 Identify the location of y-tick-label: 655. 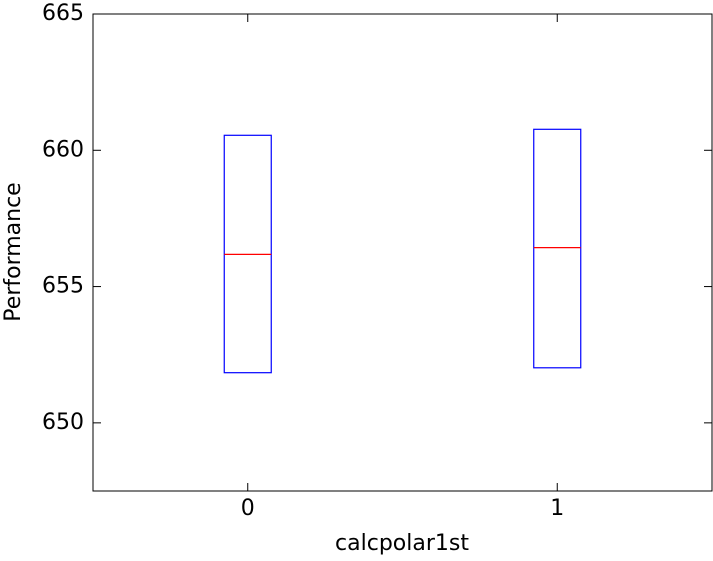
(63, 286).